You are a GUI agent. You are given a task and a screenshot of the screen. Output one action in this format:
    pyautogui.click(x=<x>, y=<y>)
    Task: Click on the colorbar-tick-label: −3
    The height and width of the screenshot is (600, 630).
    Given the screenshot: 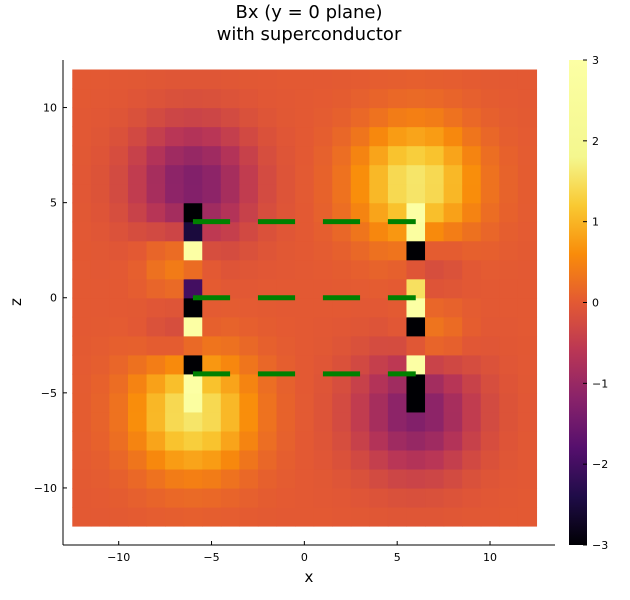 What is the action you would take?
    pyautogui.click(x=600, y=545)
    